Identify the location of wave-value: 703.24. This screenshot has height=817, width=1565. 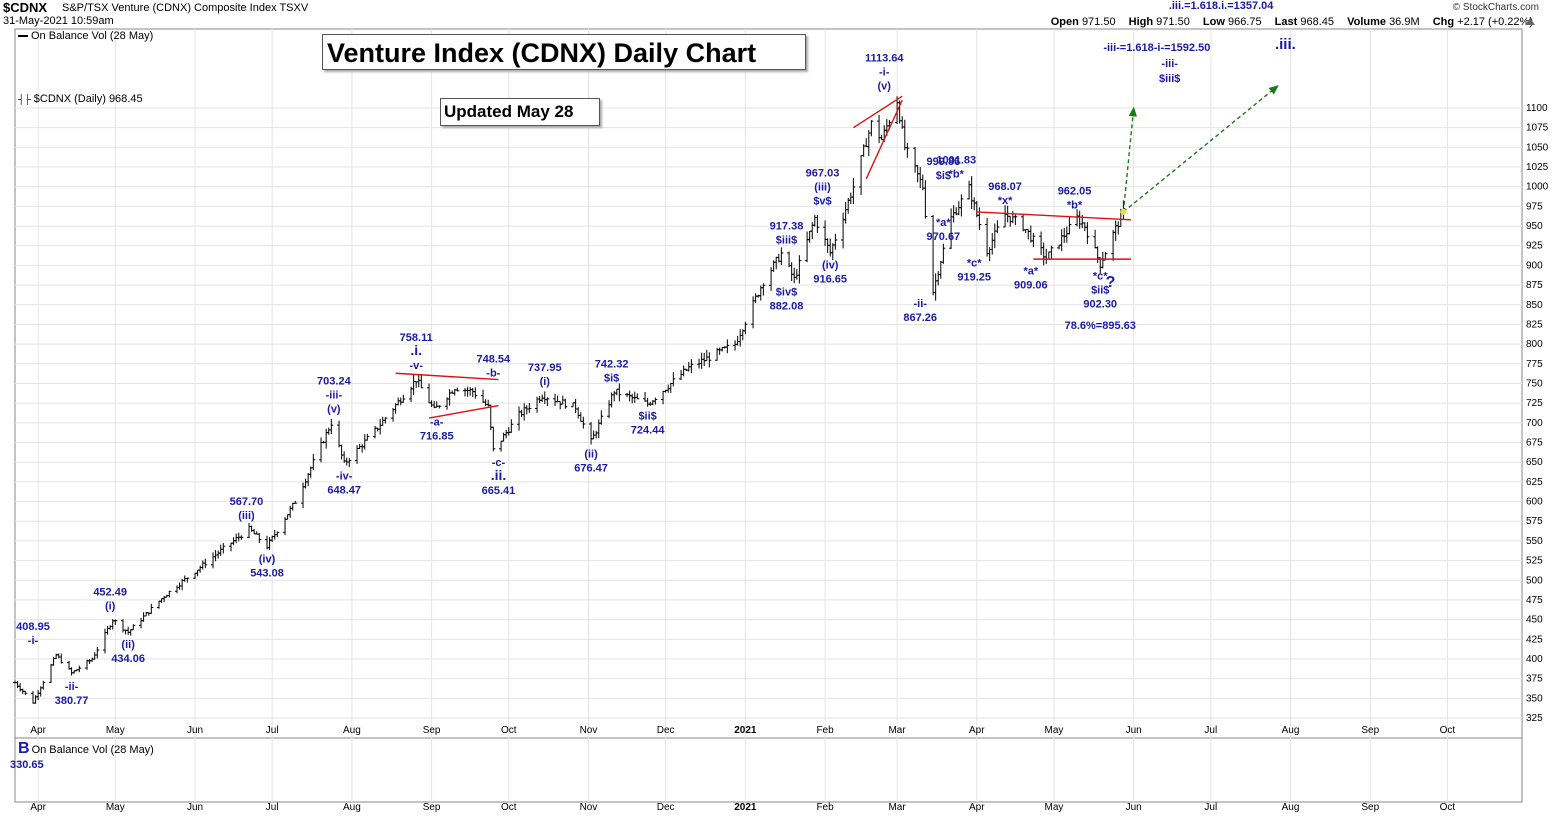
(334, 381).